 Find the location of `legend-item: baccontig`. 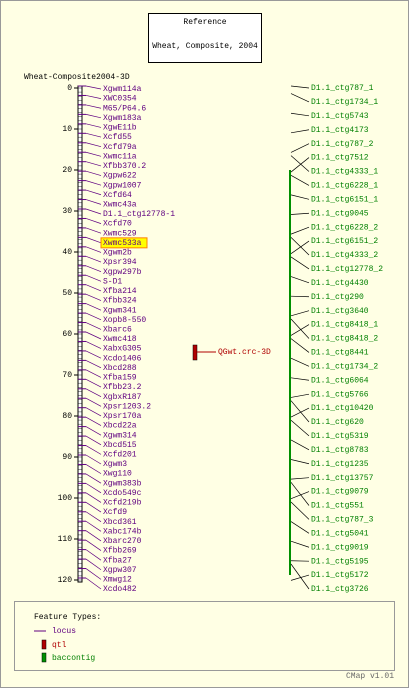

legend-item: baccontig is located at coordinates (73, 658).